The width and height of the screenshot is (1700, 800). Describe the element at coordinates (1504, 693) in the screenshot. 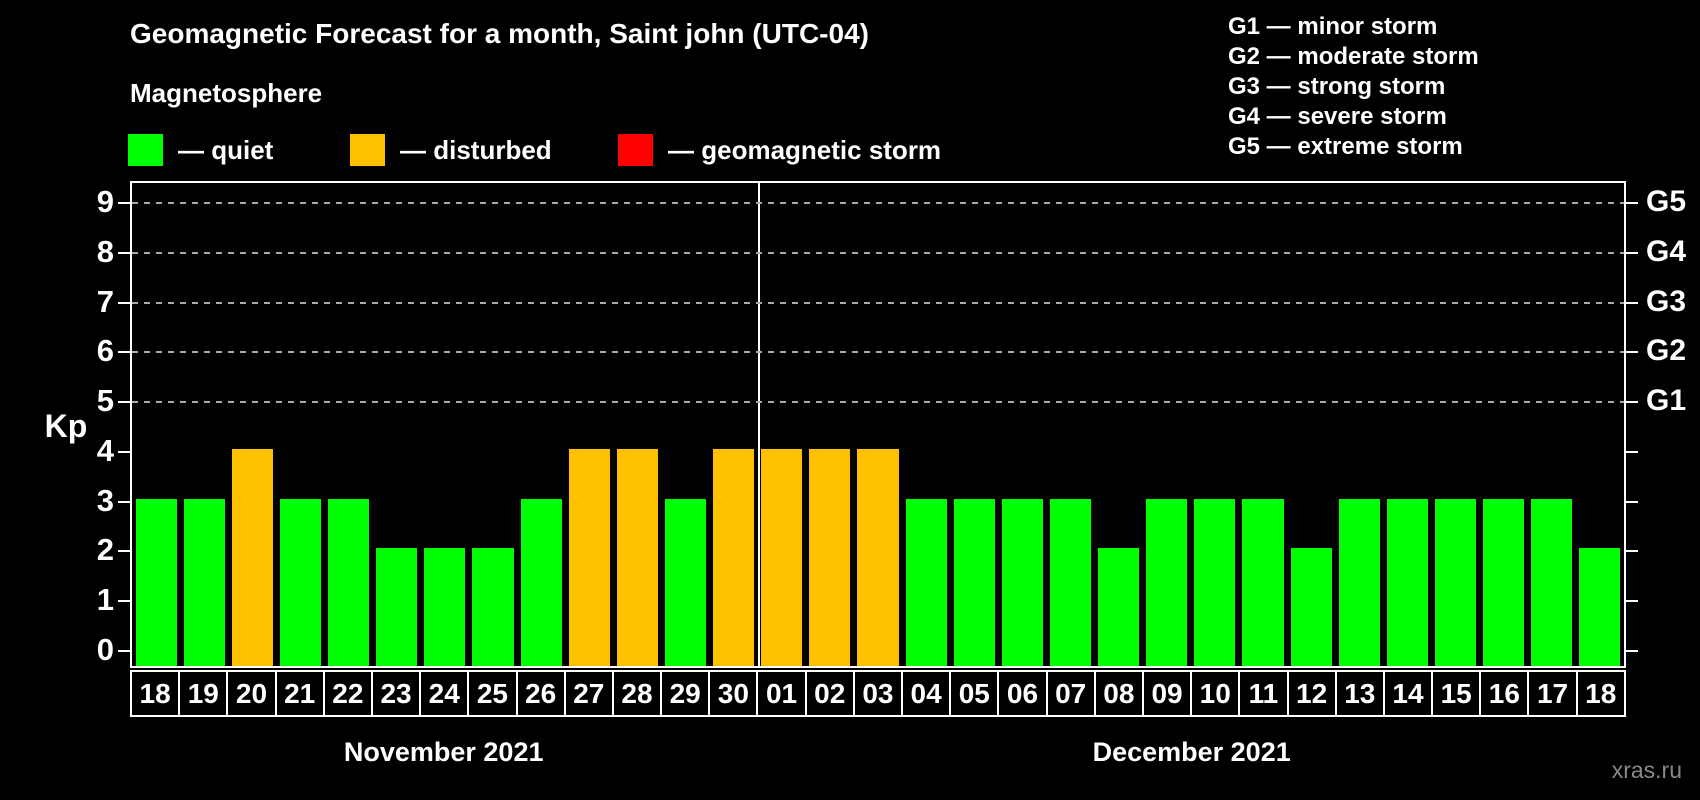

I see `day-label-16: 16` at that location.